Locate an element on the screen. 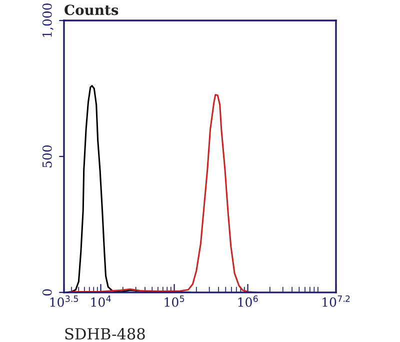  y-tick-label: 500 is located at coordinates (47, 156).